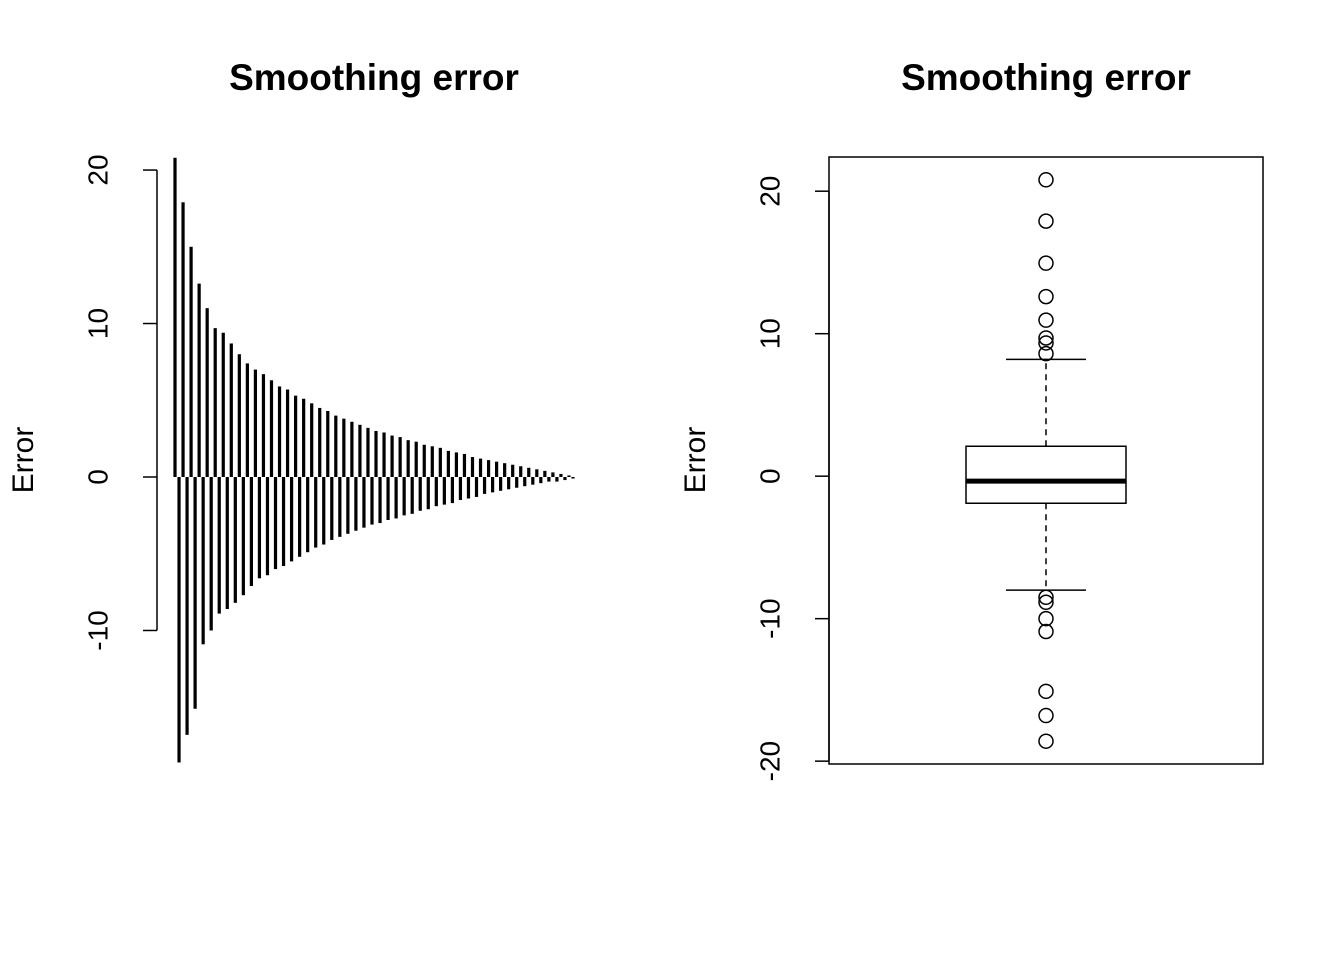 The image size is (1344, 960). I want to click on y-axis-label: Error, so click(23, 460).